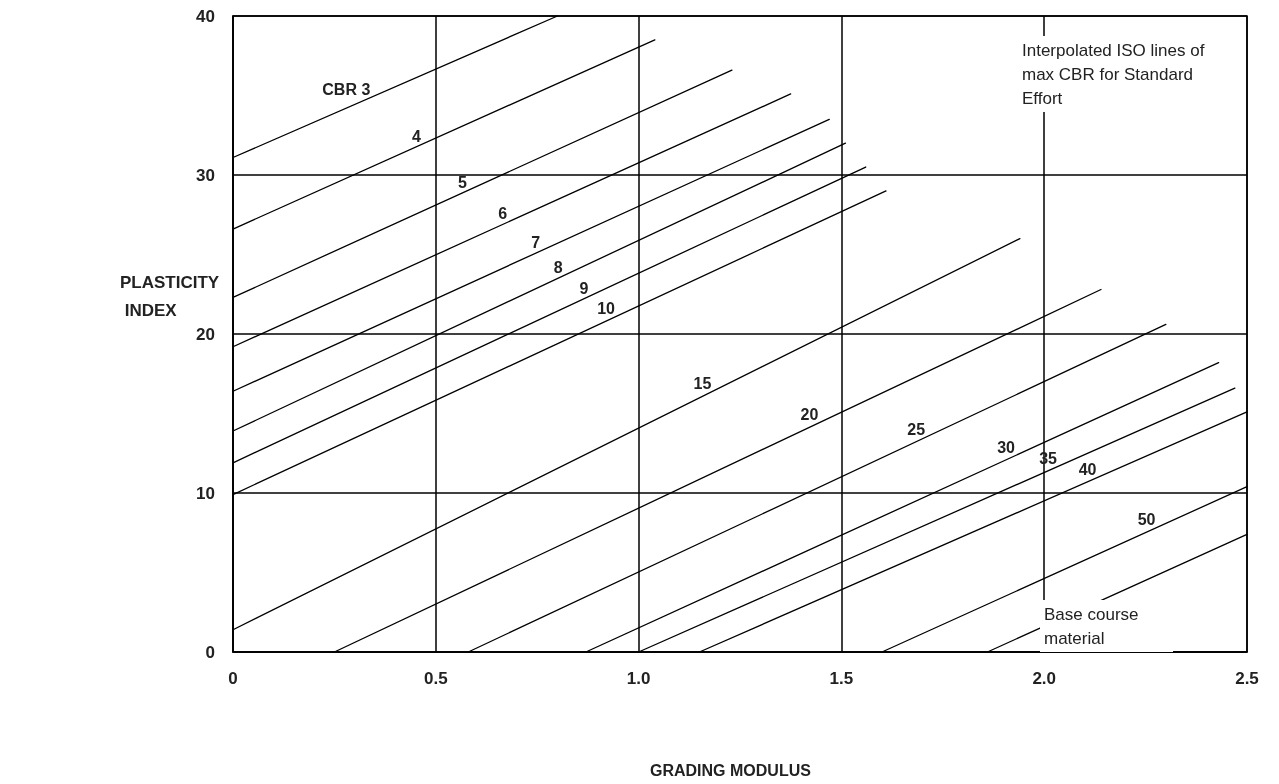 The height and width of the screenshot is (784, 1279). Describe the element at coordinates (702, 383) in the screenshot. I see `series-label: 15` at that location.